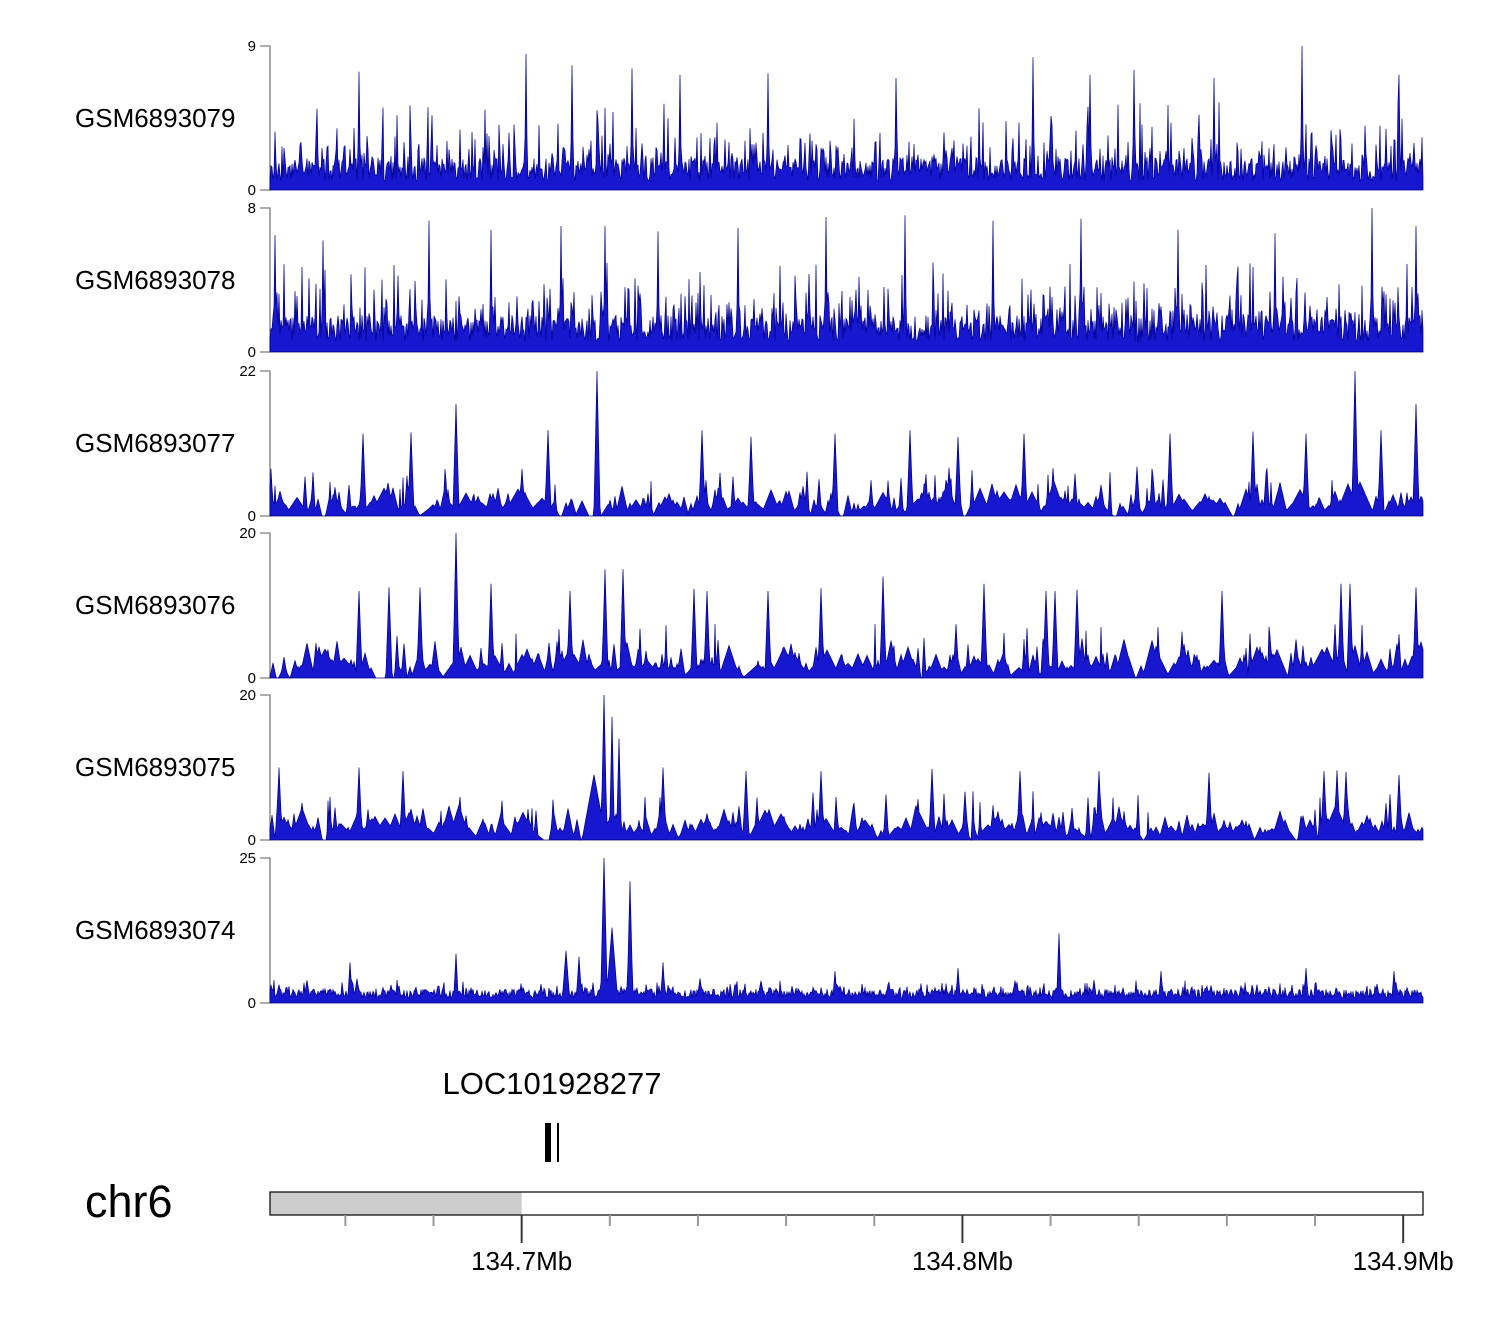 This screenshot has height=1320, width=1500. Describe the element at coordinates (155, 280) in the screenshot. I see `track-label-2: GSM6893078` at that location.